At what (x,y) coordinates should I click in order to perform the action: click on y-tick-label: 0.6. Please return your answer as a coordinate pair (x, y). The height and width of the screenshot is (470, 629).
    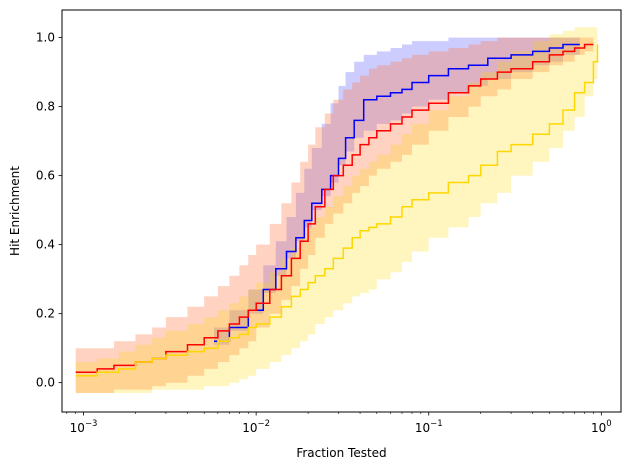
    Looking at the image, I should click on (45, 176).